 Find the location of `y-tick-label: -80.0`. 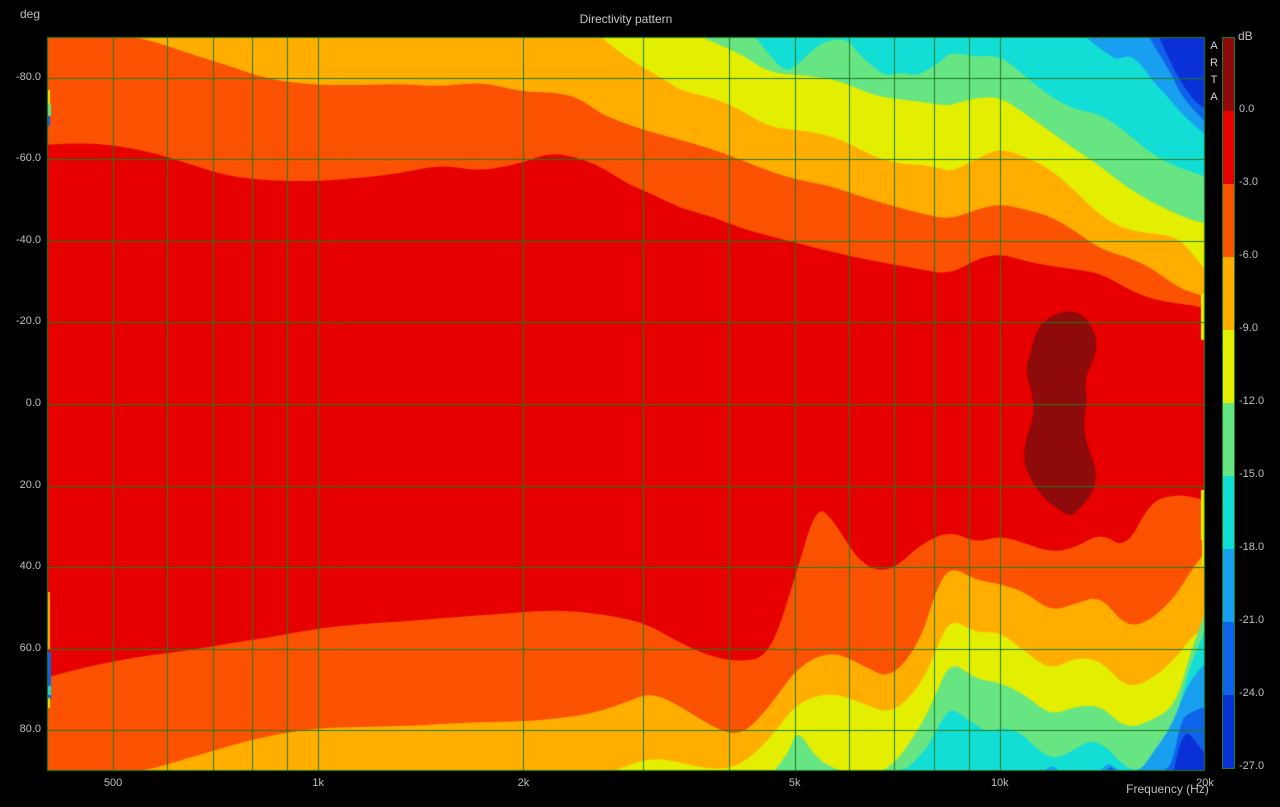

y-tick-label: -80.0 is located at coordinates (28, 76).